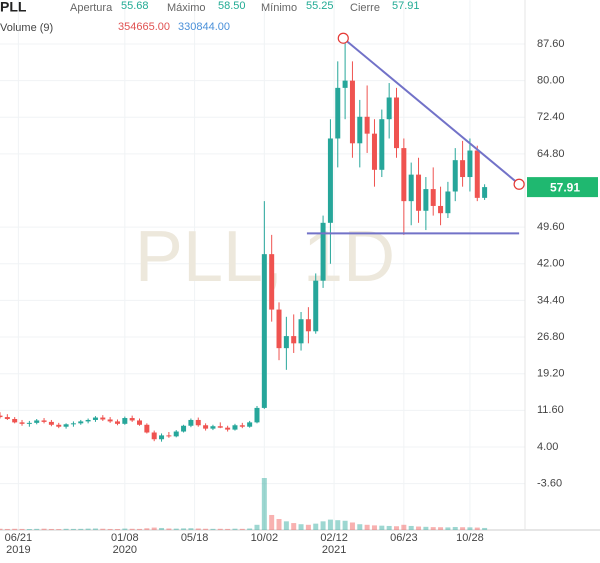 This screenshot has width=600, height=563. What do you see at coordinates (18, 550) in the screenshot?
I see `year-label: 2019` at bounding box center [18, 550].